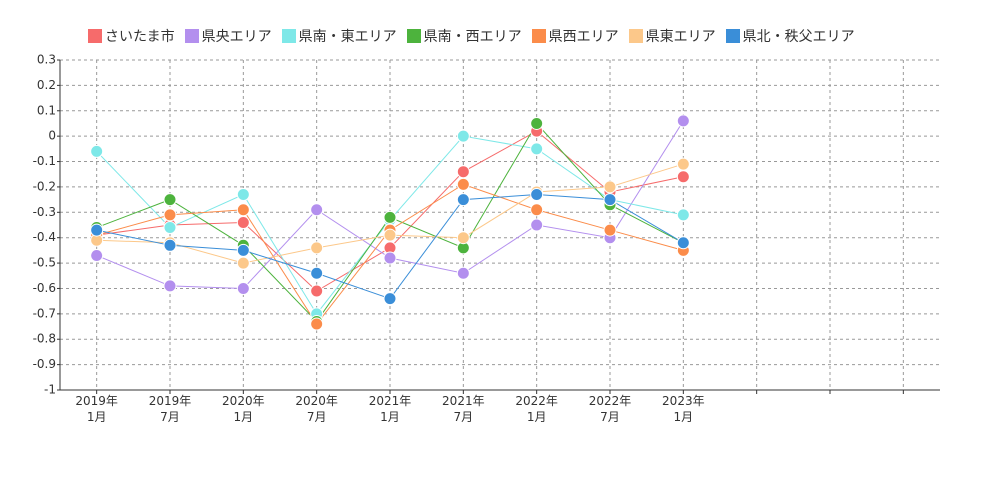 This screenshot has height=500, width=1000. I want to click on x-tick-label: 2021年 7月, so click(463, 409).